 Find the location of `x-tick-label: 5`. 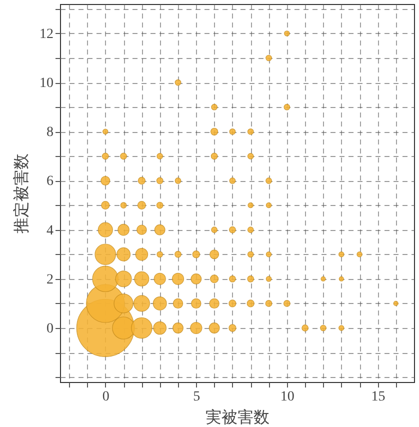

x-tick-label: 5 is located at coordinates (196, 397).